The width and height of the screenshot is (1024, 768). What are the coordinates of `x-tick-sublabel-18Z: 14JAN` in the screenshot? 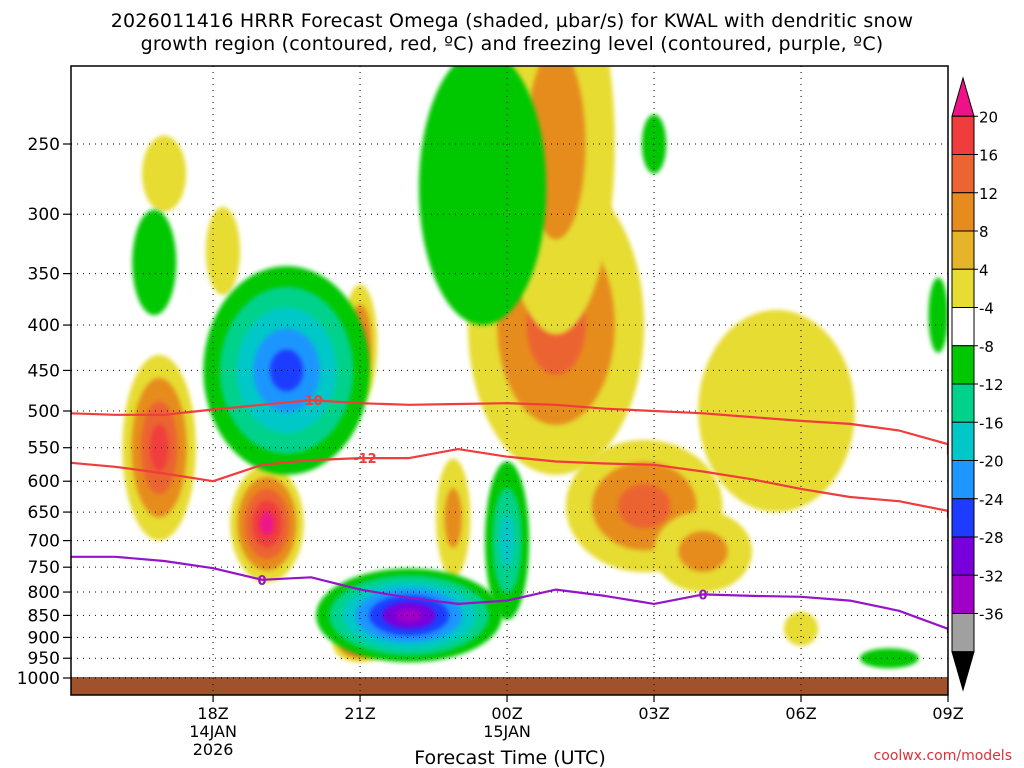 It's located at (213, 731).